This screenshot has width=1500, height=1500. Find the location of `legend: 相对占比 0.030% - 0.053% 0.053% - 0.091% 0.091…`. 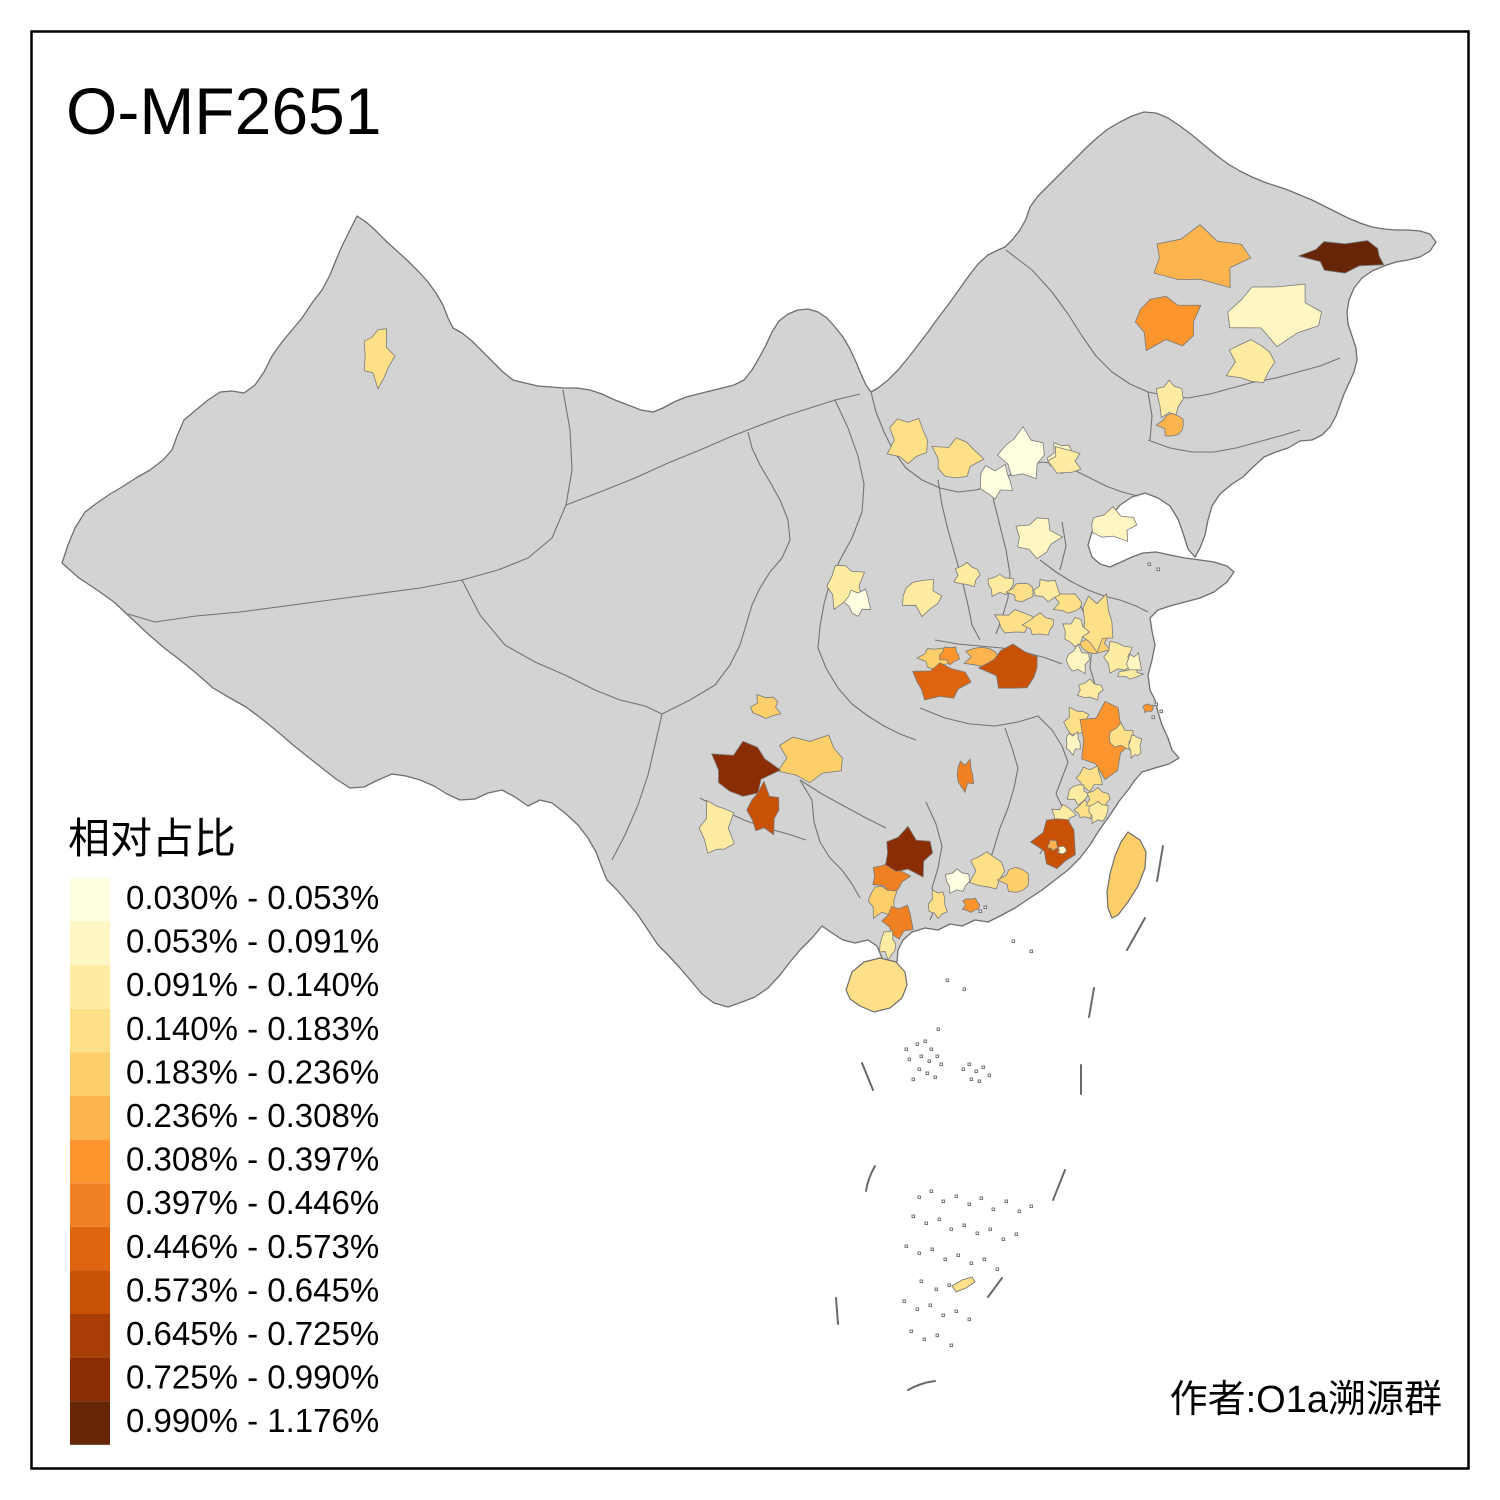

legend: 相对占比 0.030% - 0.053% 0.053% - 0.091% 0.091… is located at coordinates (223, 1130).